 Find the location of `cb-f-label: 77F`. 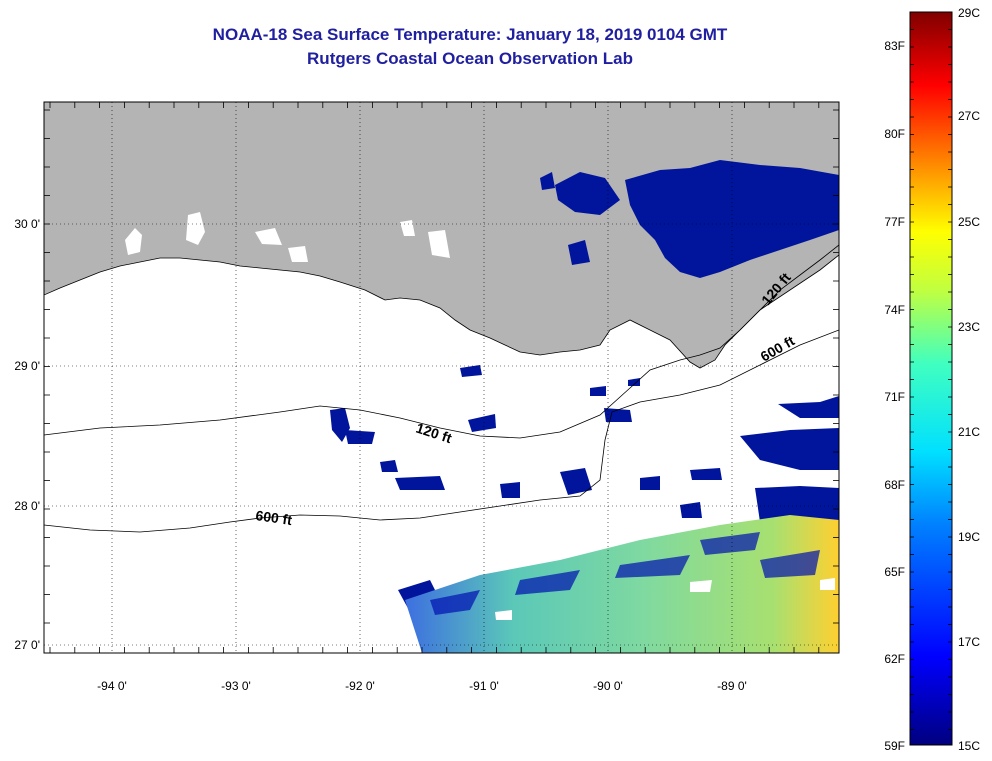

cb-f-label: 77F is located at coordinates (894, 222).